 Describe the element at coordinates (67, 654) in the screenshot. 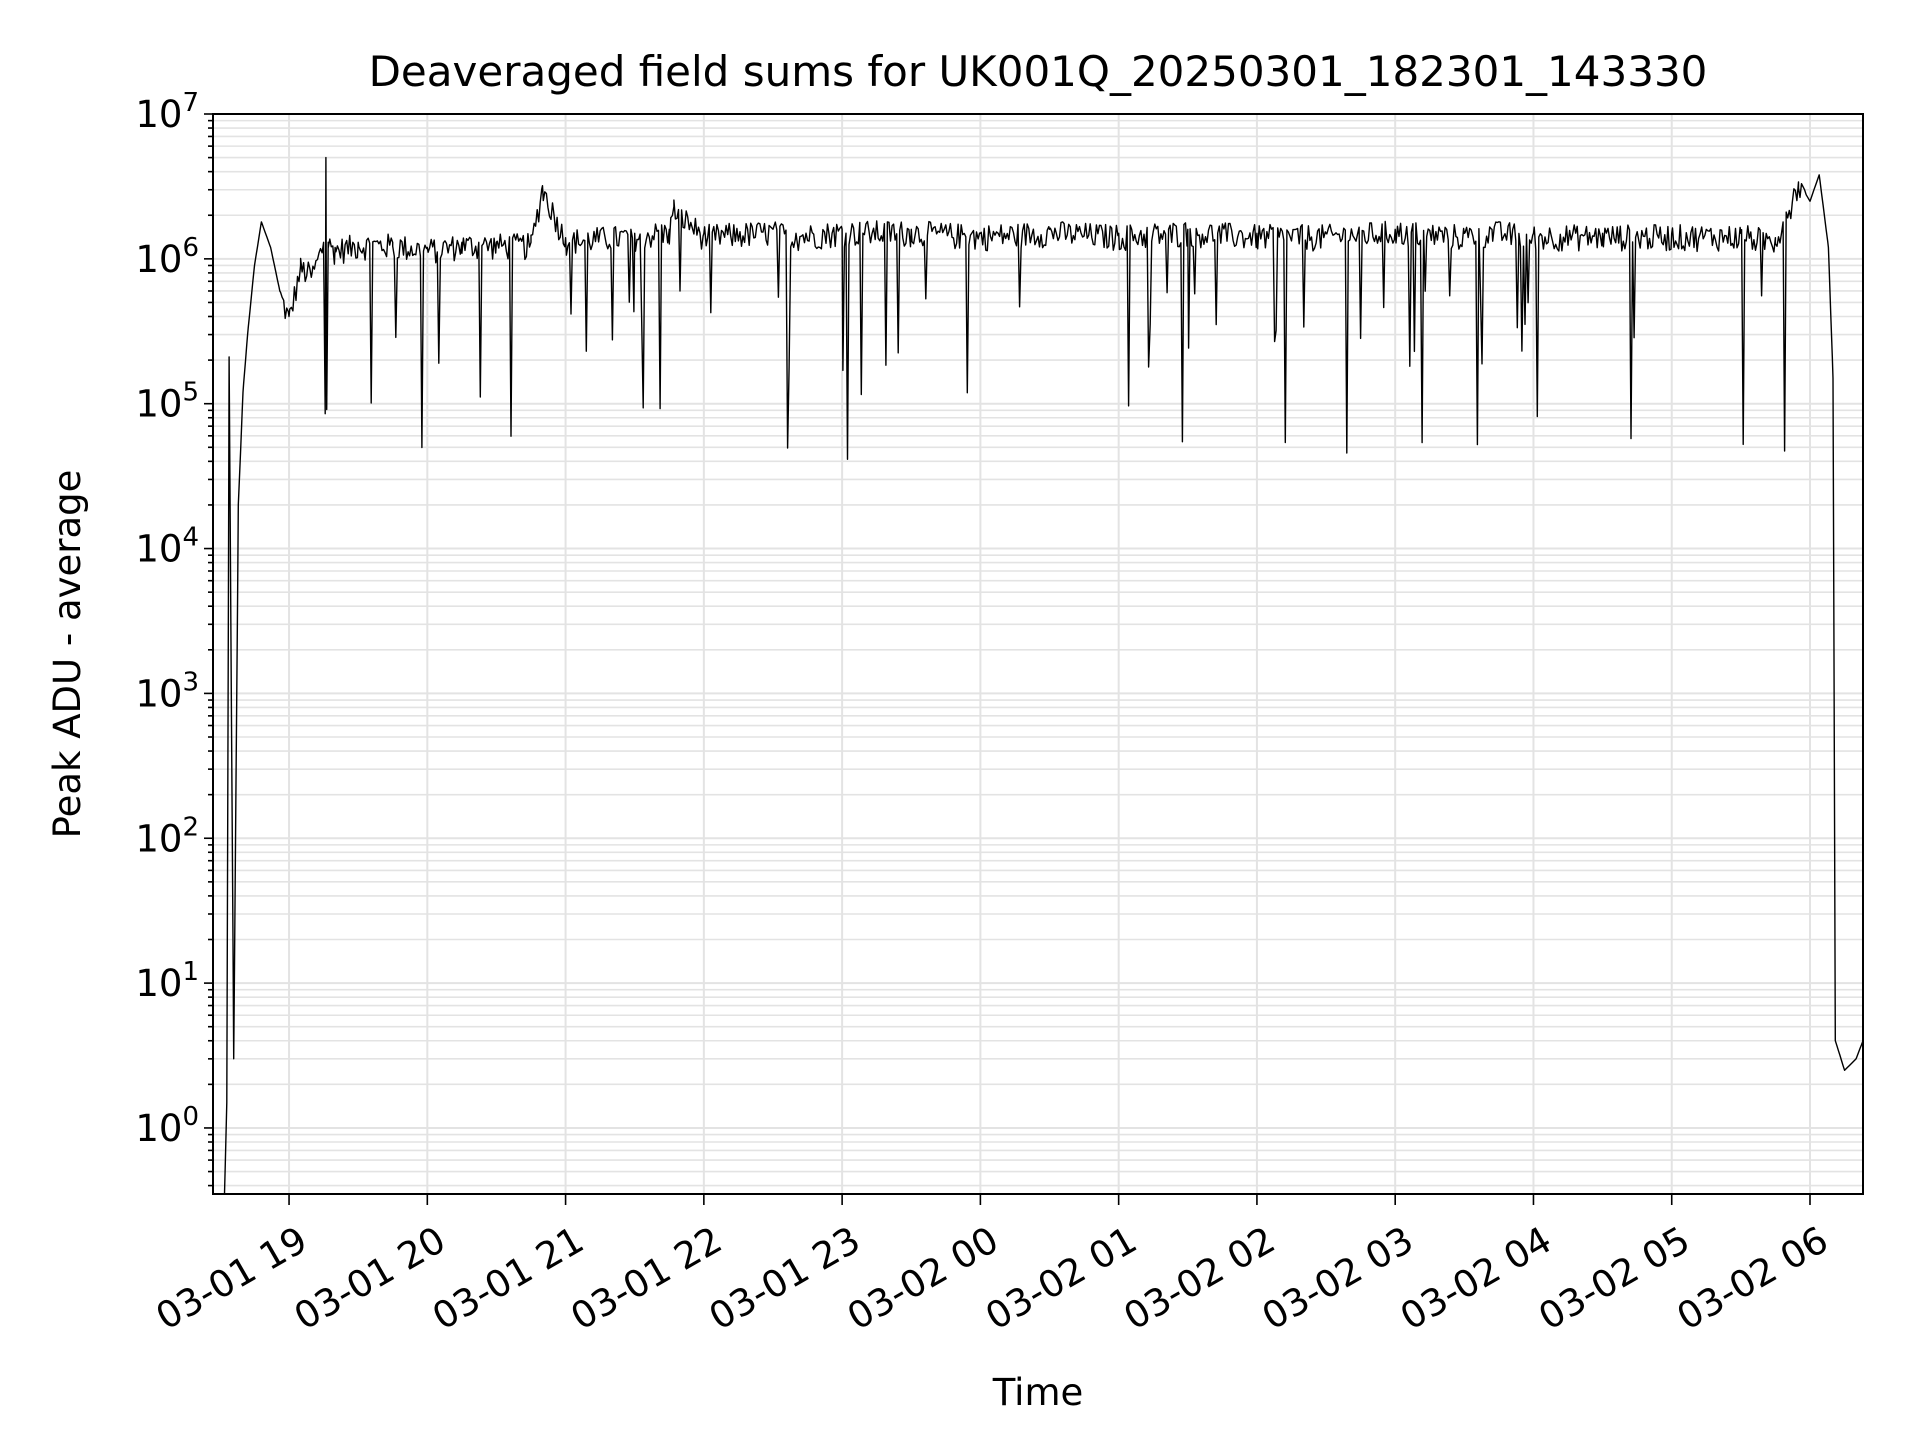

I see `y-axis-label: Peak ADU - average` at that location.